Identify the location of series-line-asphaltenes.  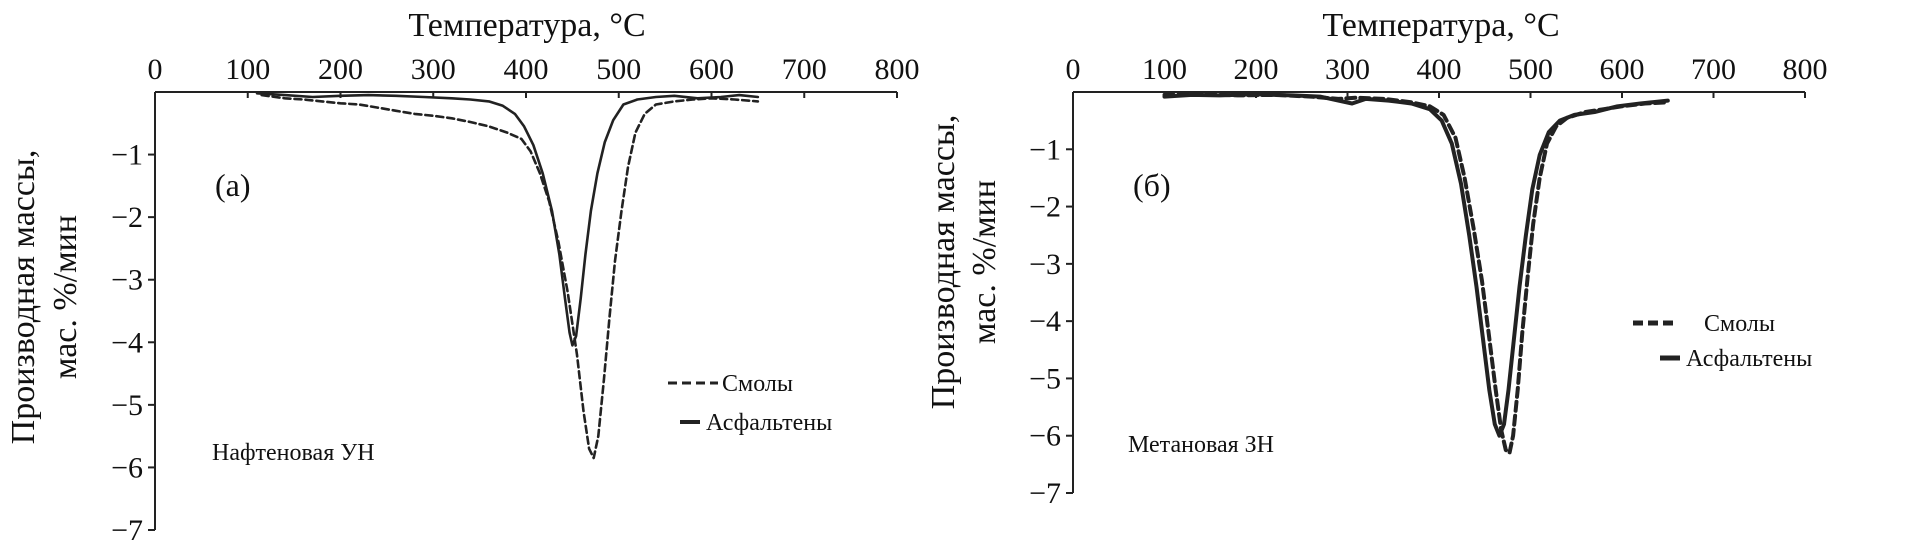
(507, 219).